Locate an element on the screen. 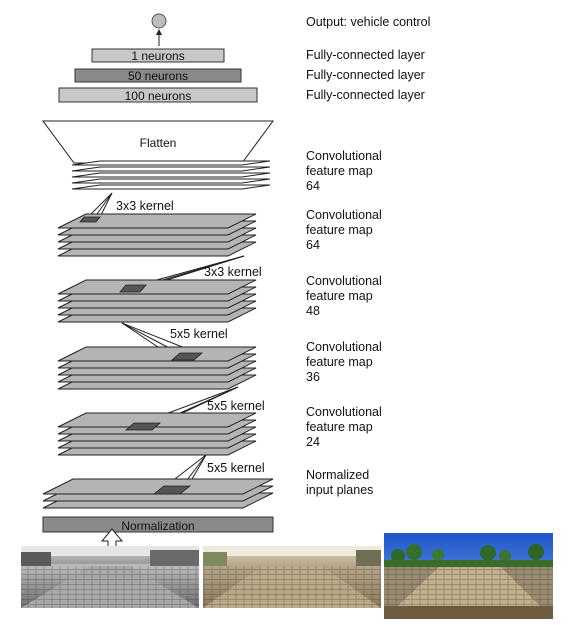  fc-layer-3-neurons: 100 neurons is located at coordinates (158, 96).